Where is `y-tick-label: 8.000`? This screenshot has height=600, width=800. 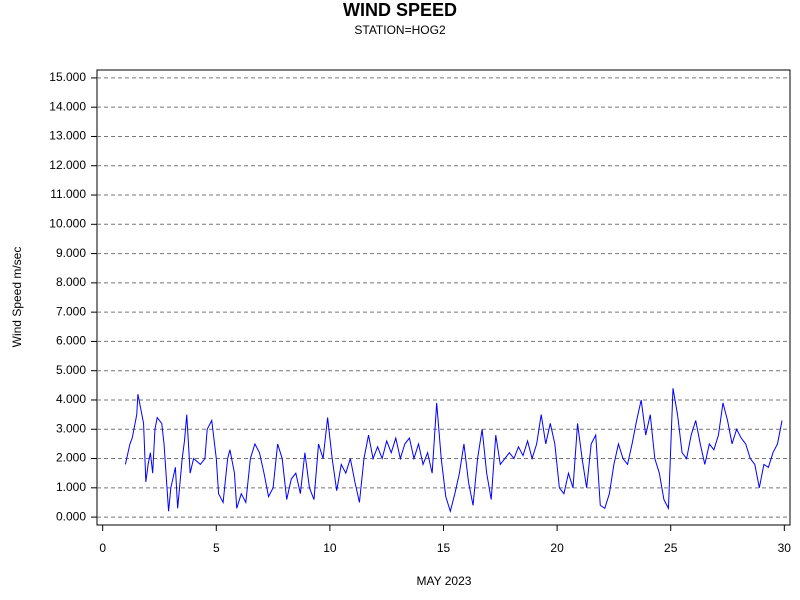
y-tick-label: 8.000 is located at coordinates (71, 282).